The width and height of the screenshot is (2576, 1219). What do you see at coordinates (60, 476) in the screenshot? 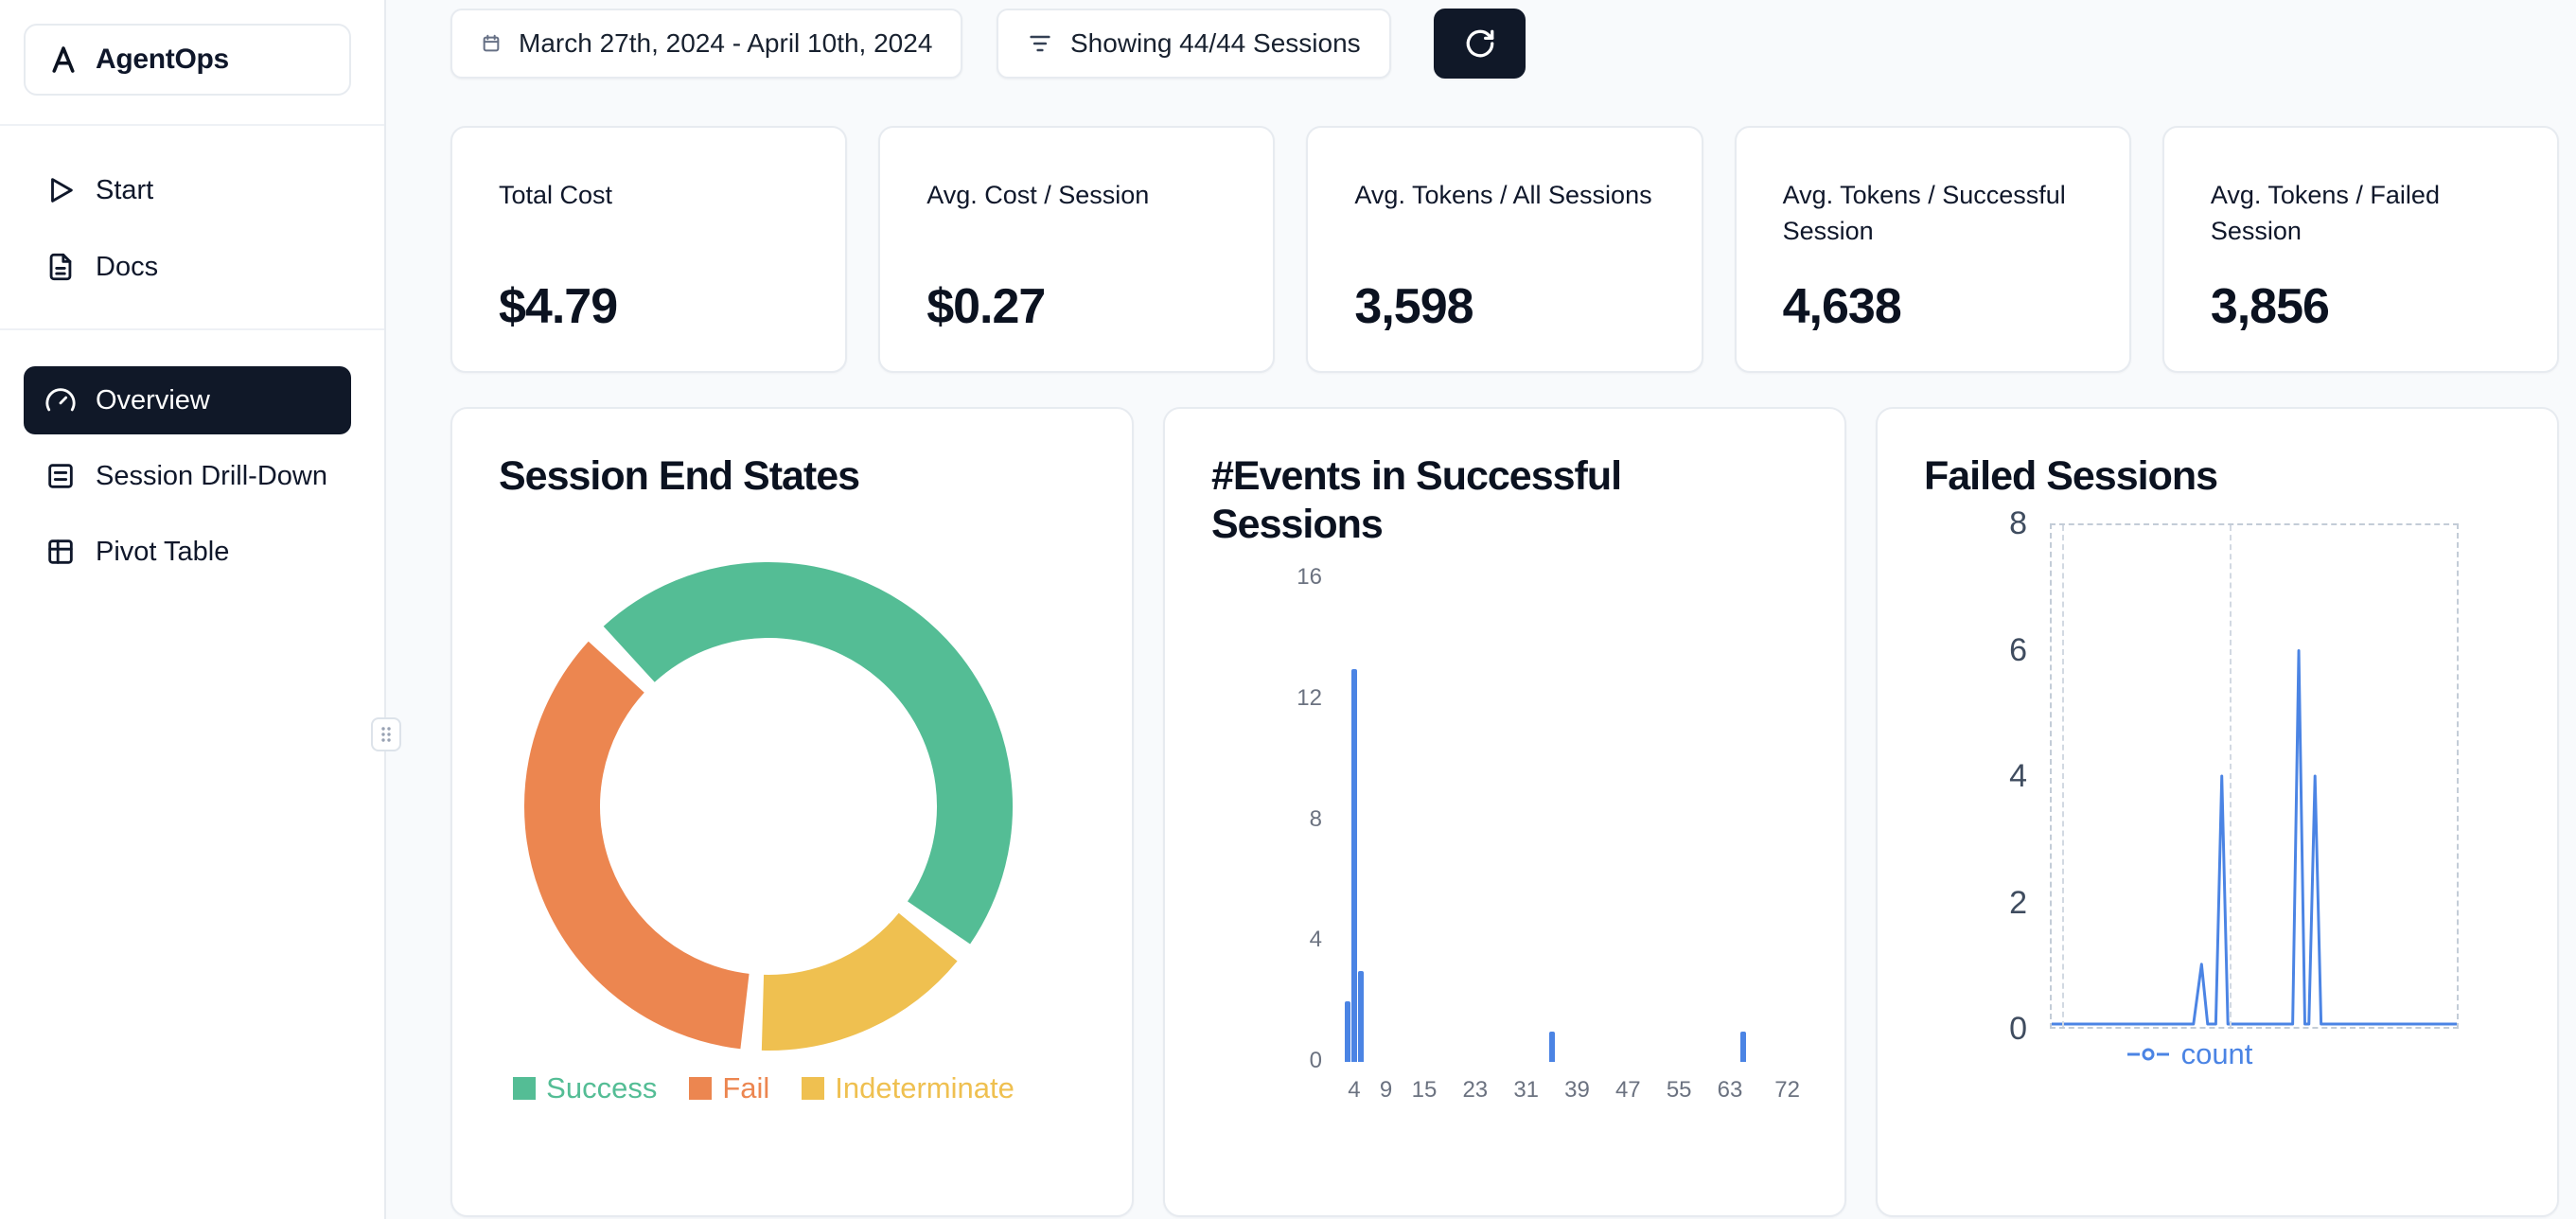
I see `list-card-icon` at bounding box center [60, 476].